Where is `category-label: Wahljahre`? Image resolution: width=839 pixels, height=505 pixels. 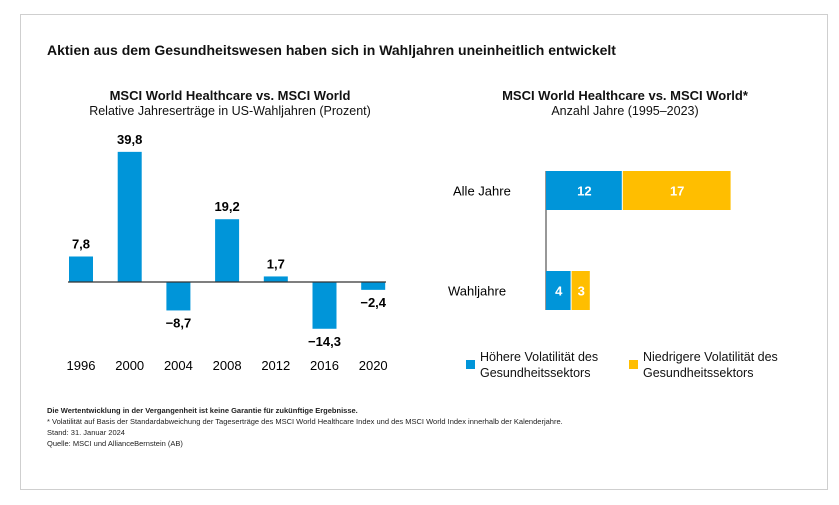 category-label: Wahljahre is located at coordinates (477, 291).